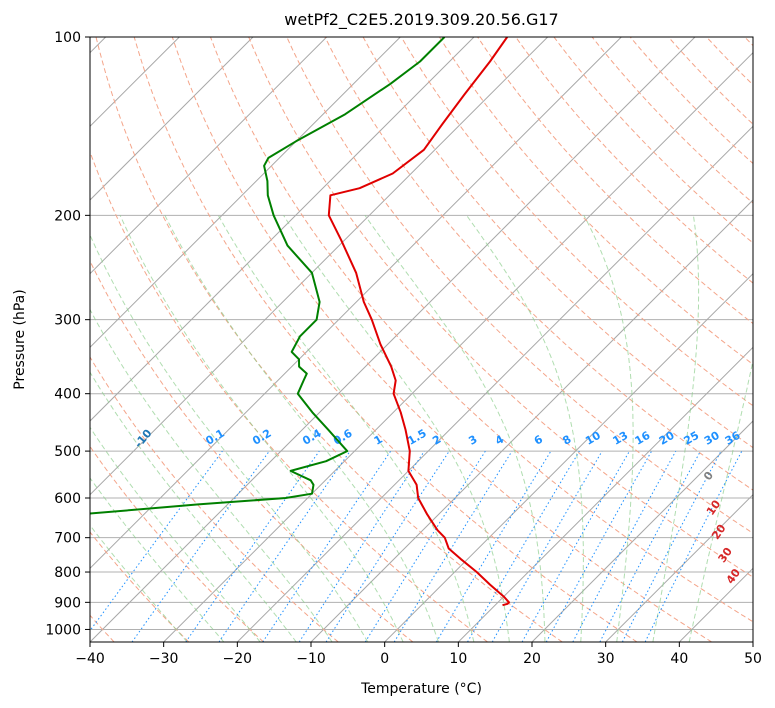 This screenshot has width=775, height=708. What do you see at coordinates (667, 438) in the screenshot?
I see `mixing-ratio-label: 20` at bounding box center [667, 438].